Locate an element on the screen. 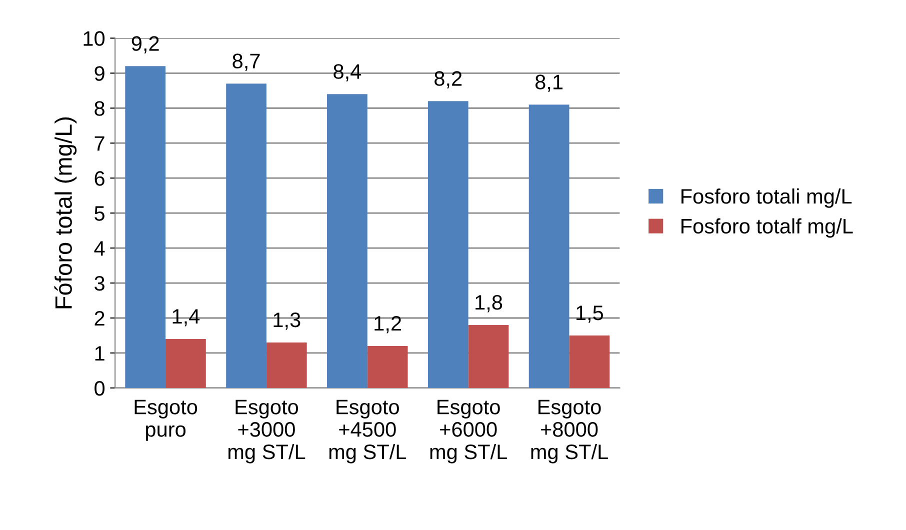  y-tick-label: 0 is located at coordinates (99, 388).